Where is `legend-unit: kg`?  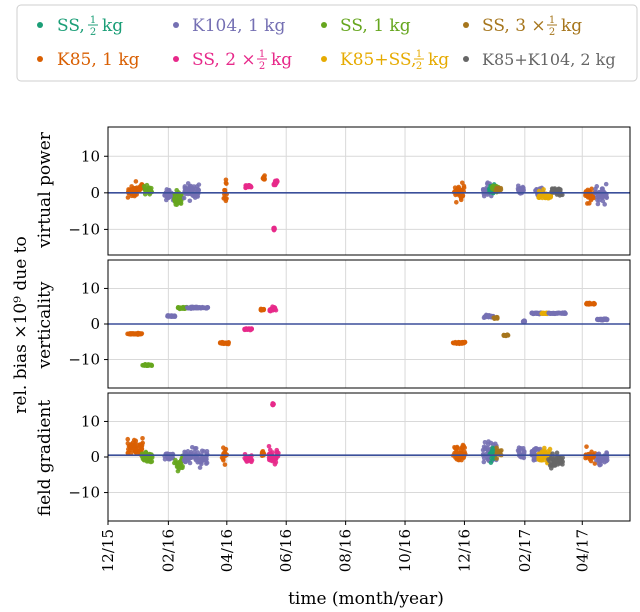 legend-unit: kg is located at coordinates (438, 60).